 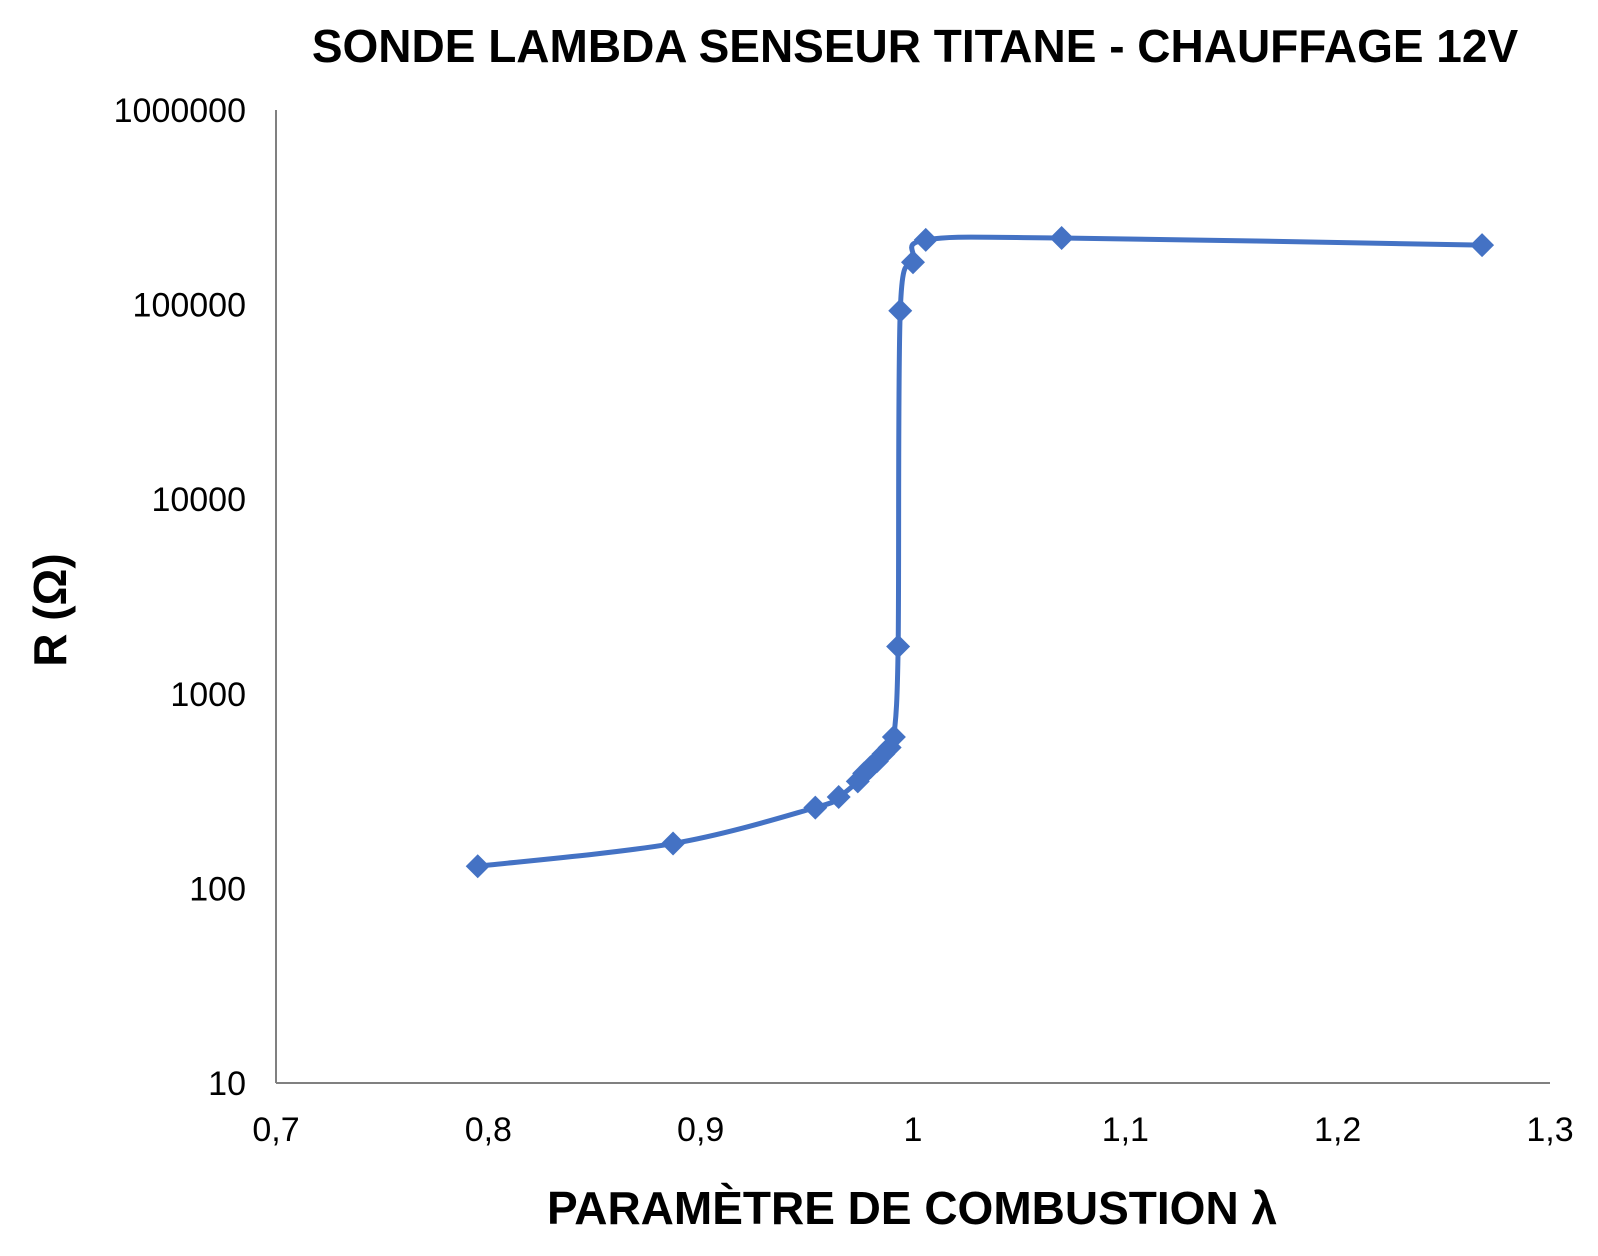 I want to click on x-tick-label: 1,3, so click(x=1549, y=1130).